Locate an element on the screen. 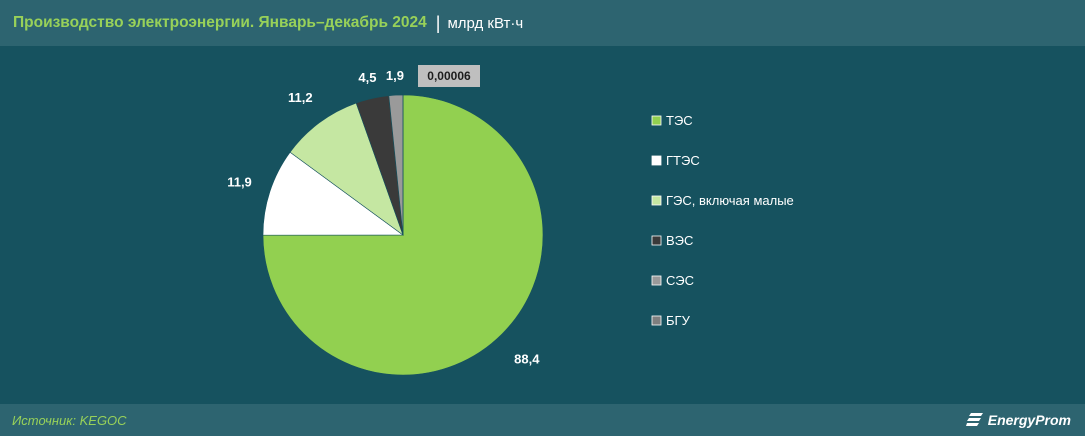 Image resolution: width=1085 pixels, height=436 pixels. legend-swatch-тэс is located at coordinates (656, 120).